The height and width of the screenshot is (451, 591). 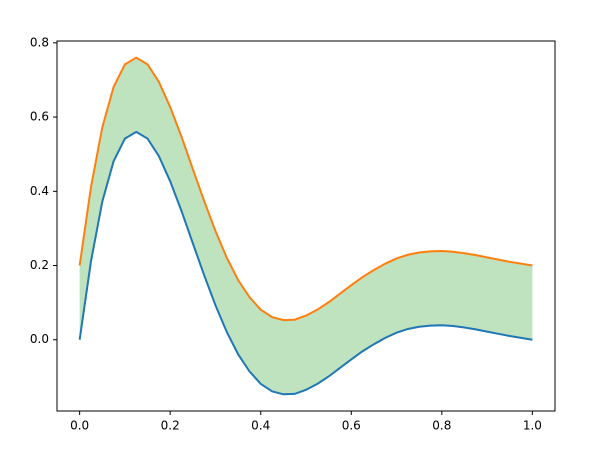 What do you see at coordinates (39, 339) in the screenshot?
I see `y-tick-label: 0.0` at bounding box center [39, 339].